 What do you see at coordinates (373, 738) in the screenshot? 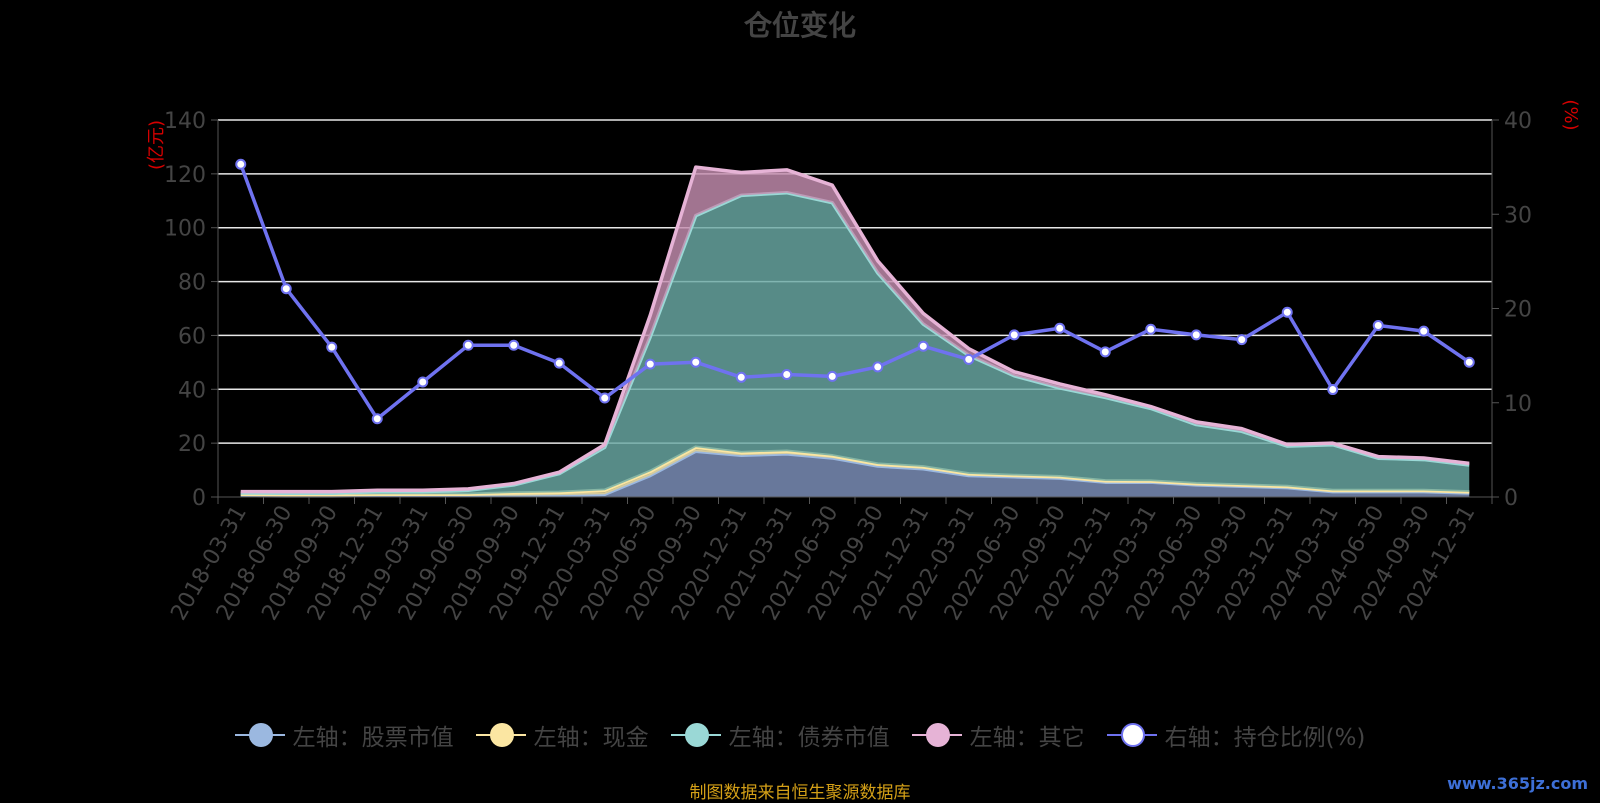
I see `legend-label: 左轴：股票市值` at bounding box center [373, 738].